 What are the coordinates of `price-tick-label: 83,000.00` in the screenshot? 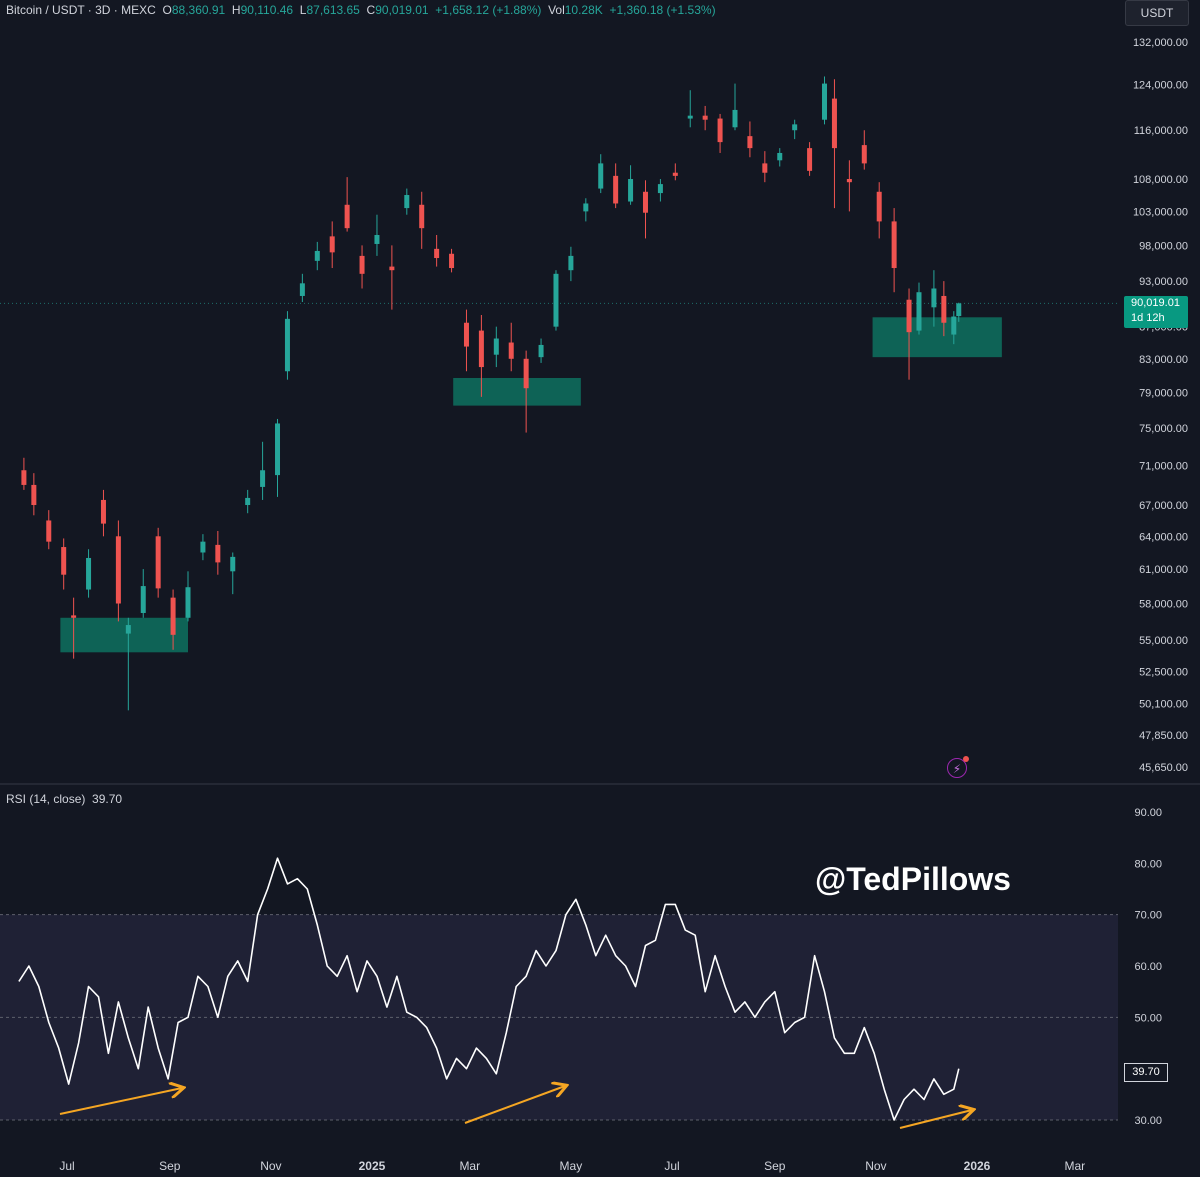 It's located at (1163, 360).